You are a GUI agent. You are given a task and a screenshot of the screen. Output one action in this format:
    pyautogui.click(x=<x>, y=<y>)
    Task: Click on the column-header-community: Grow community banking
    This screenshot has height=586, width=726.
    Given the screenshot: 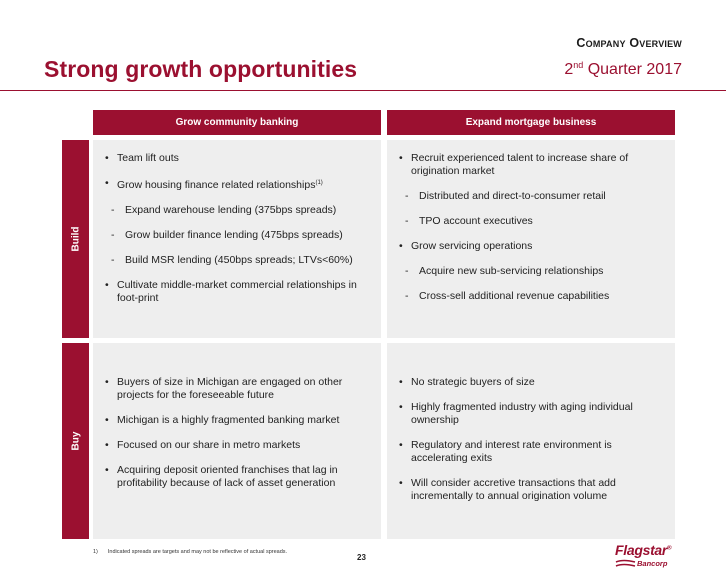 What is the action you would take?
    pyautogui.click(x=237, y=122)
    